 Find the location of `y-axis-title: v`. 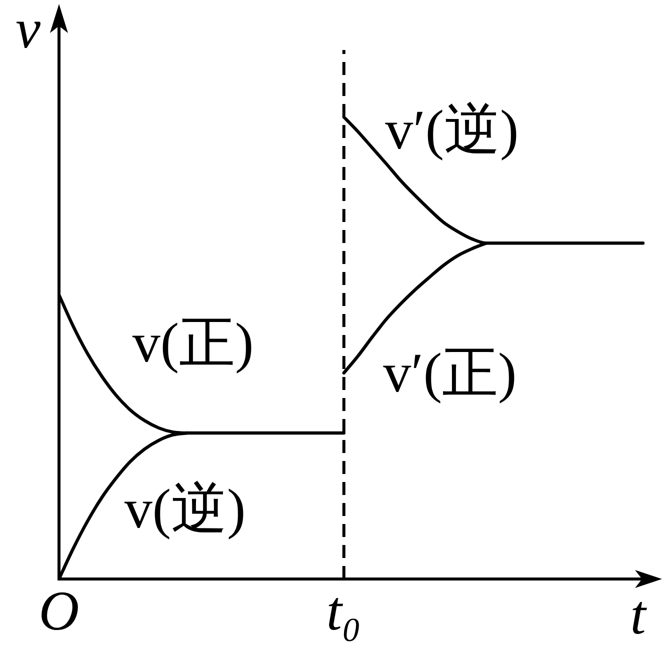

y-axis-title: v is located at coordinates (28, 30).